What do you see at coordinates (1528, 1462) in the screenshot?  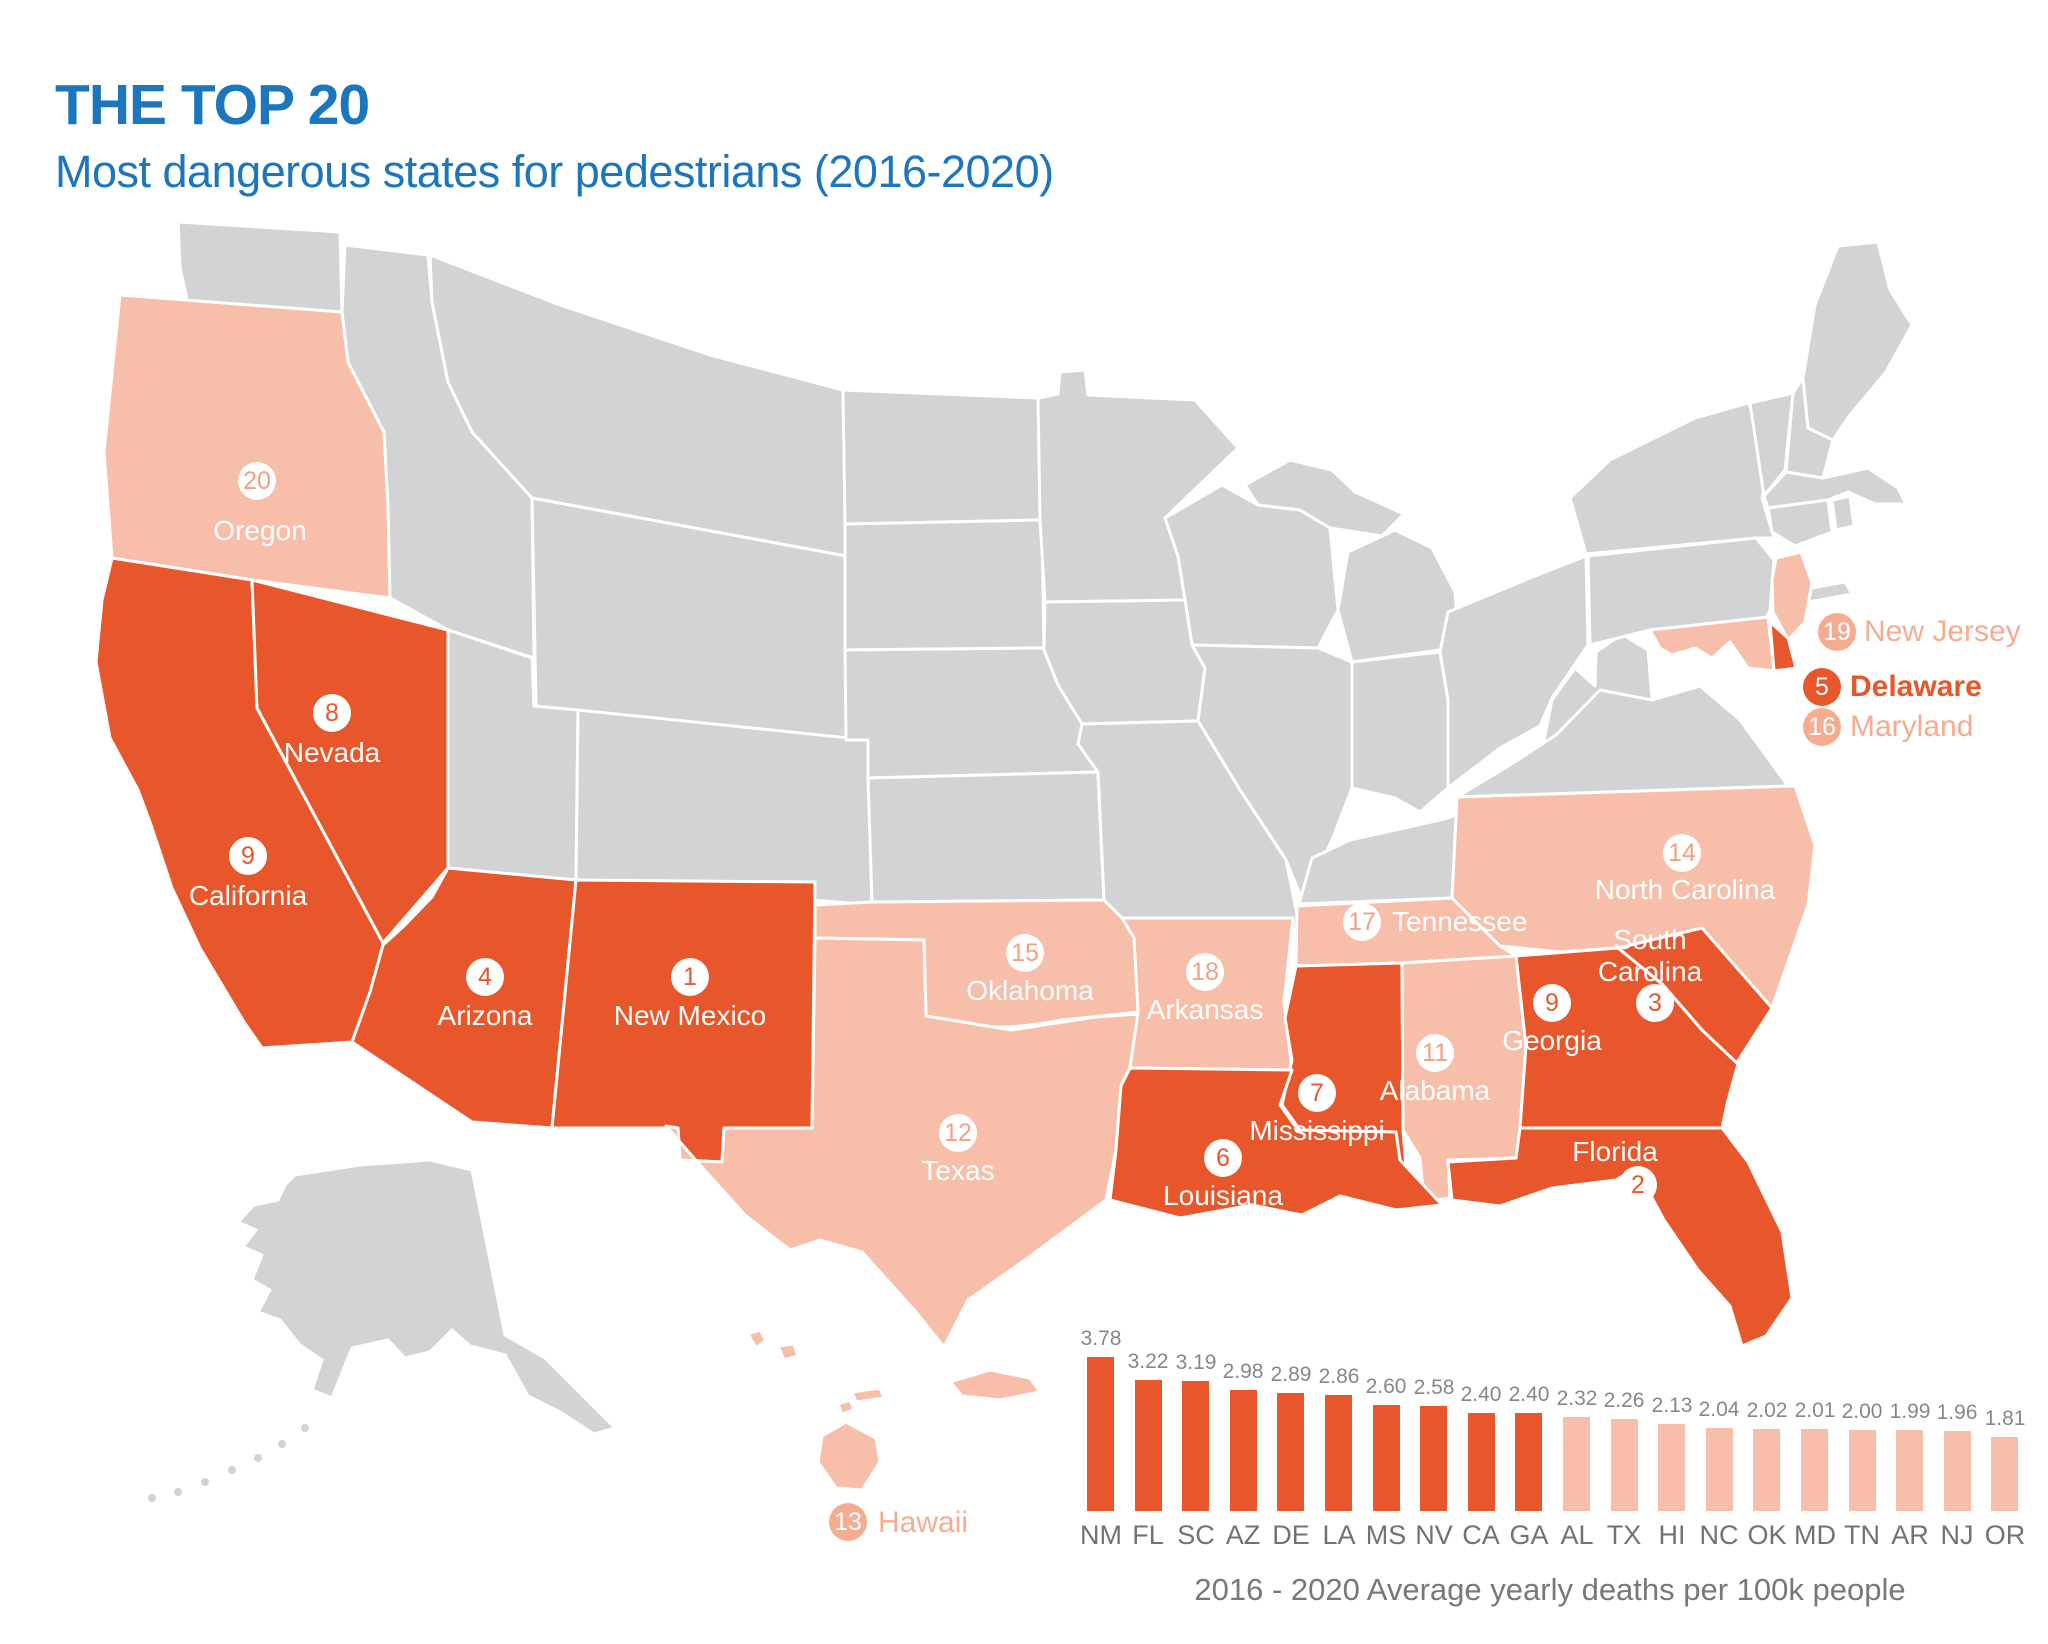 I see `bar-GA` at bounding box center [1528, 1462].